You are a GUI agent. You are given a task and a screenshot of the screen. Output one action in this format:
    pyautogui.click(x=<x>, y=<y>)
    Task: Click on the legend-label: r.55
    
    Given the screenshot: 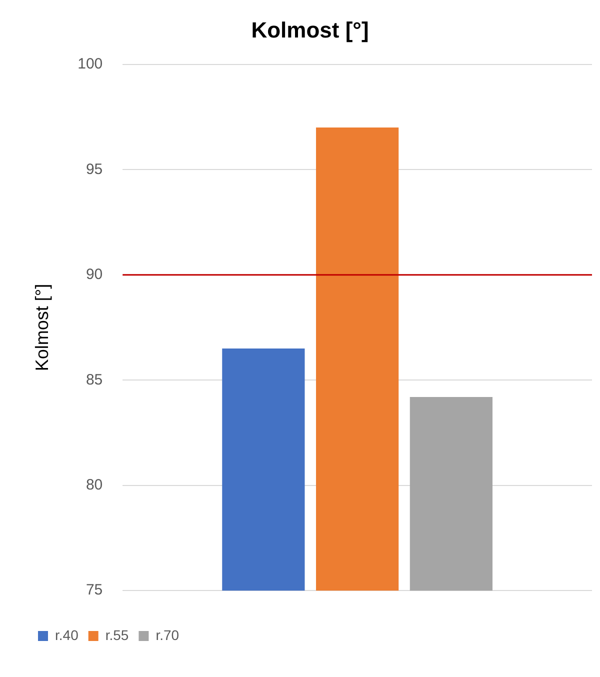 What is the action you would take?
    pyautogui.click(x=117, y=634)
    